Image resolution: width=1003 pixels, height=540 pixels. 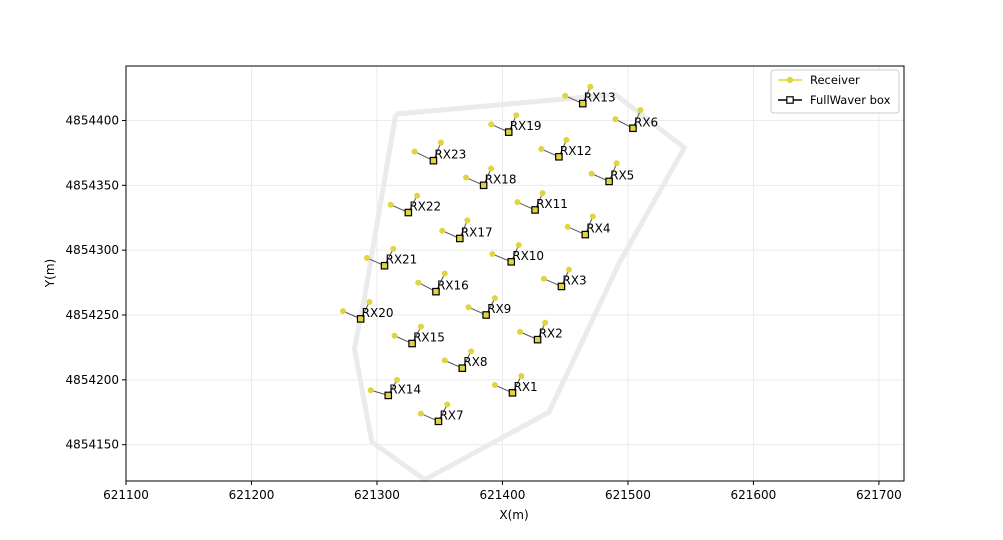 What do you see at coordinates (513, 515) in the screenshot?
I see `x-axis-label: X(m)` at bounding box center [513, 515].